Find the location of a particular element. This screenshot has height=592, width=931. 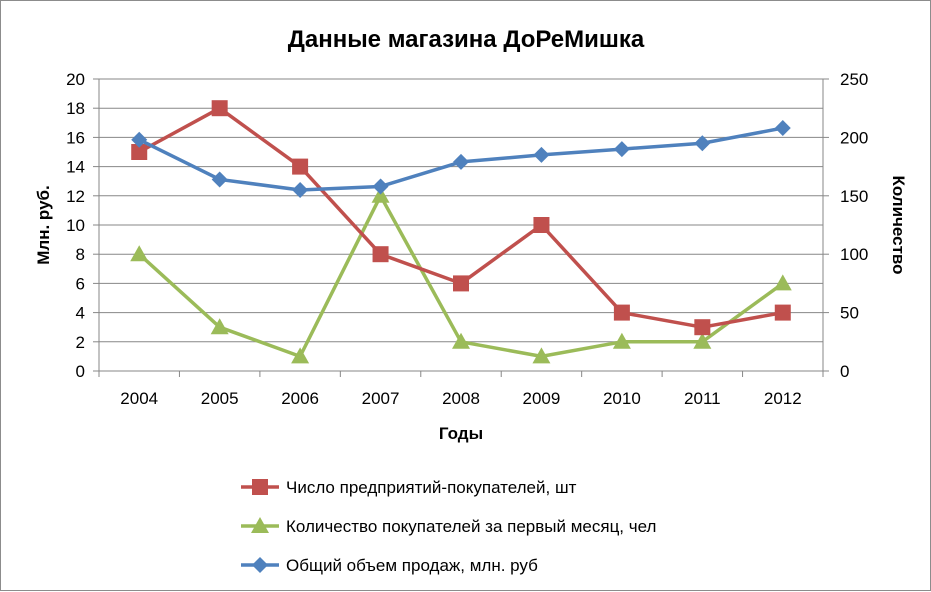

x-tick-label: 2009 is located at coordinates (542, 398).